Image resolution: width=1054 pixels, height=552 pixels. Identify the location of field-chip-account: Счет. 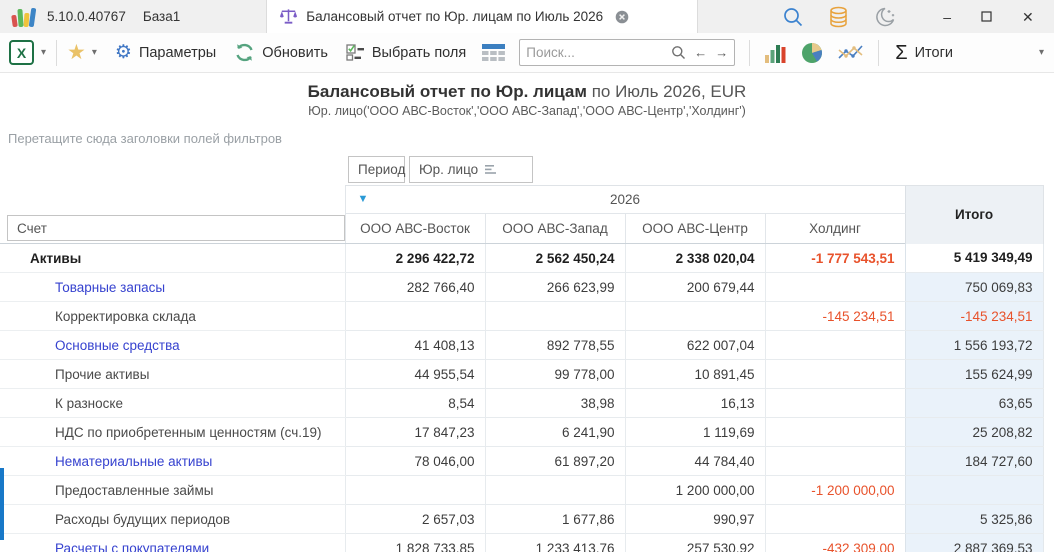
(176, 228).